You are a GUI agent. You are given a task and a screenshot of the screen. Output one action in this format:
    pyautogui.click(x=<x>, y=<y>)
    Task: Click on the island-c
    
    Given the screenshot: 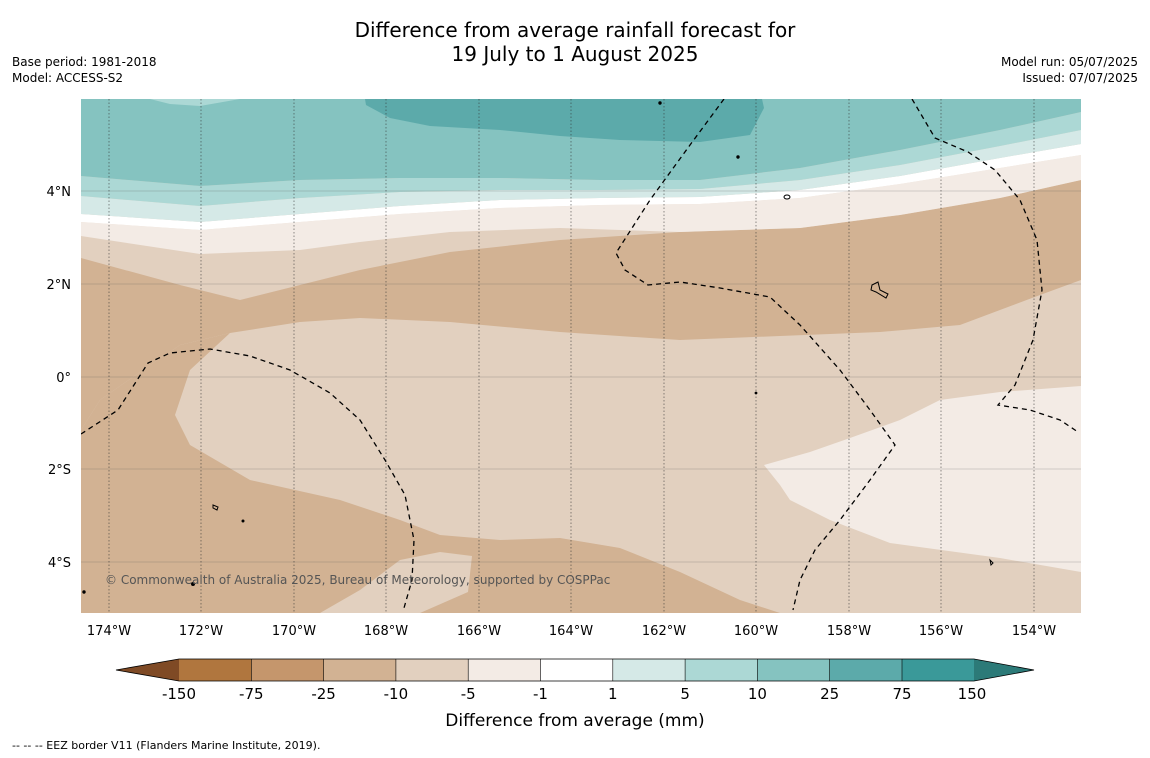 What is the action you would take?
    pyautogui.click(x=738, y=157)
    